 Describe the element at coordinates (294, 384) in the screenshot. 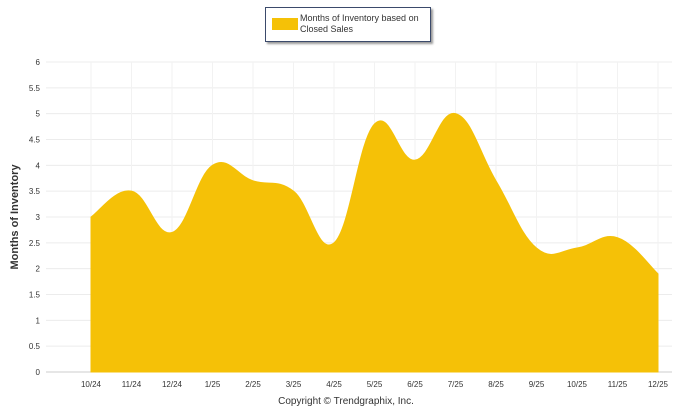

I see `x-tick-label: 3/25` at that location.